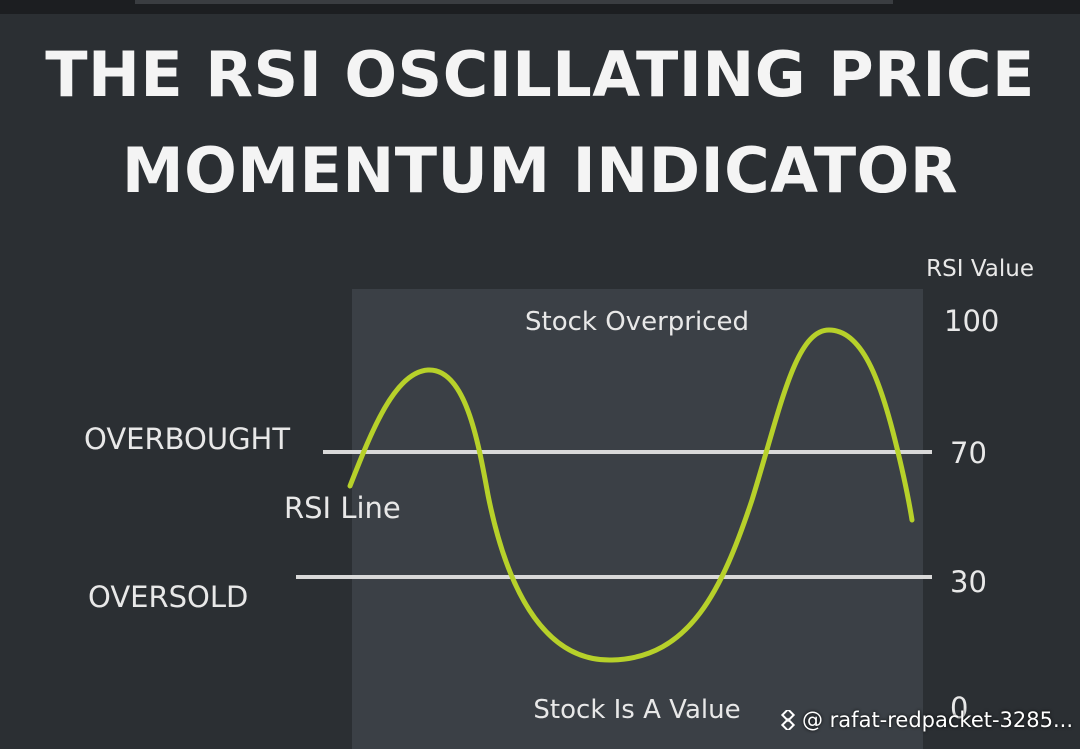 Image resolution: width=1080 pixels, height=749 pixels. Describe the element at coordinates (540, 170) in the screenshot. I see `title-line-2: MOMENTUM INDICATOR` at that location.